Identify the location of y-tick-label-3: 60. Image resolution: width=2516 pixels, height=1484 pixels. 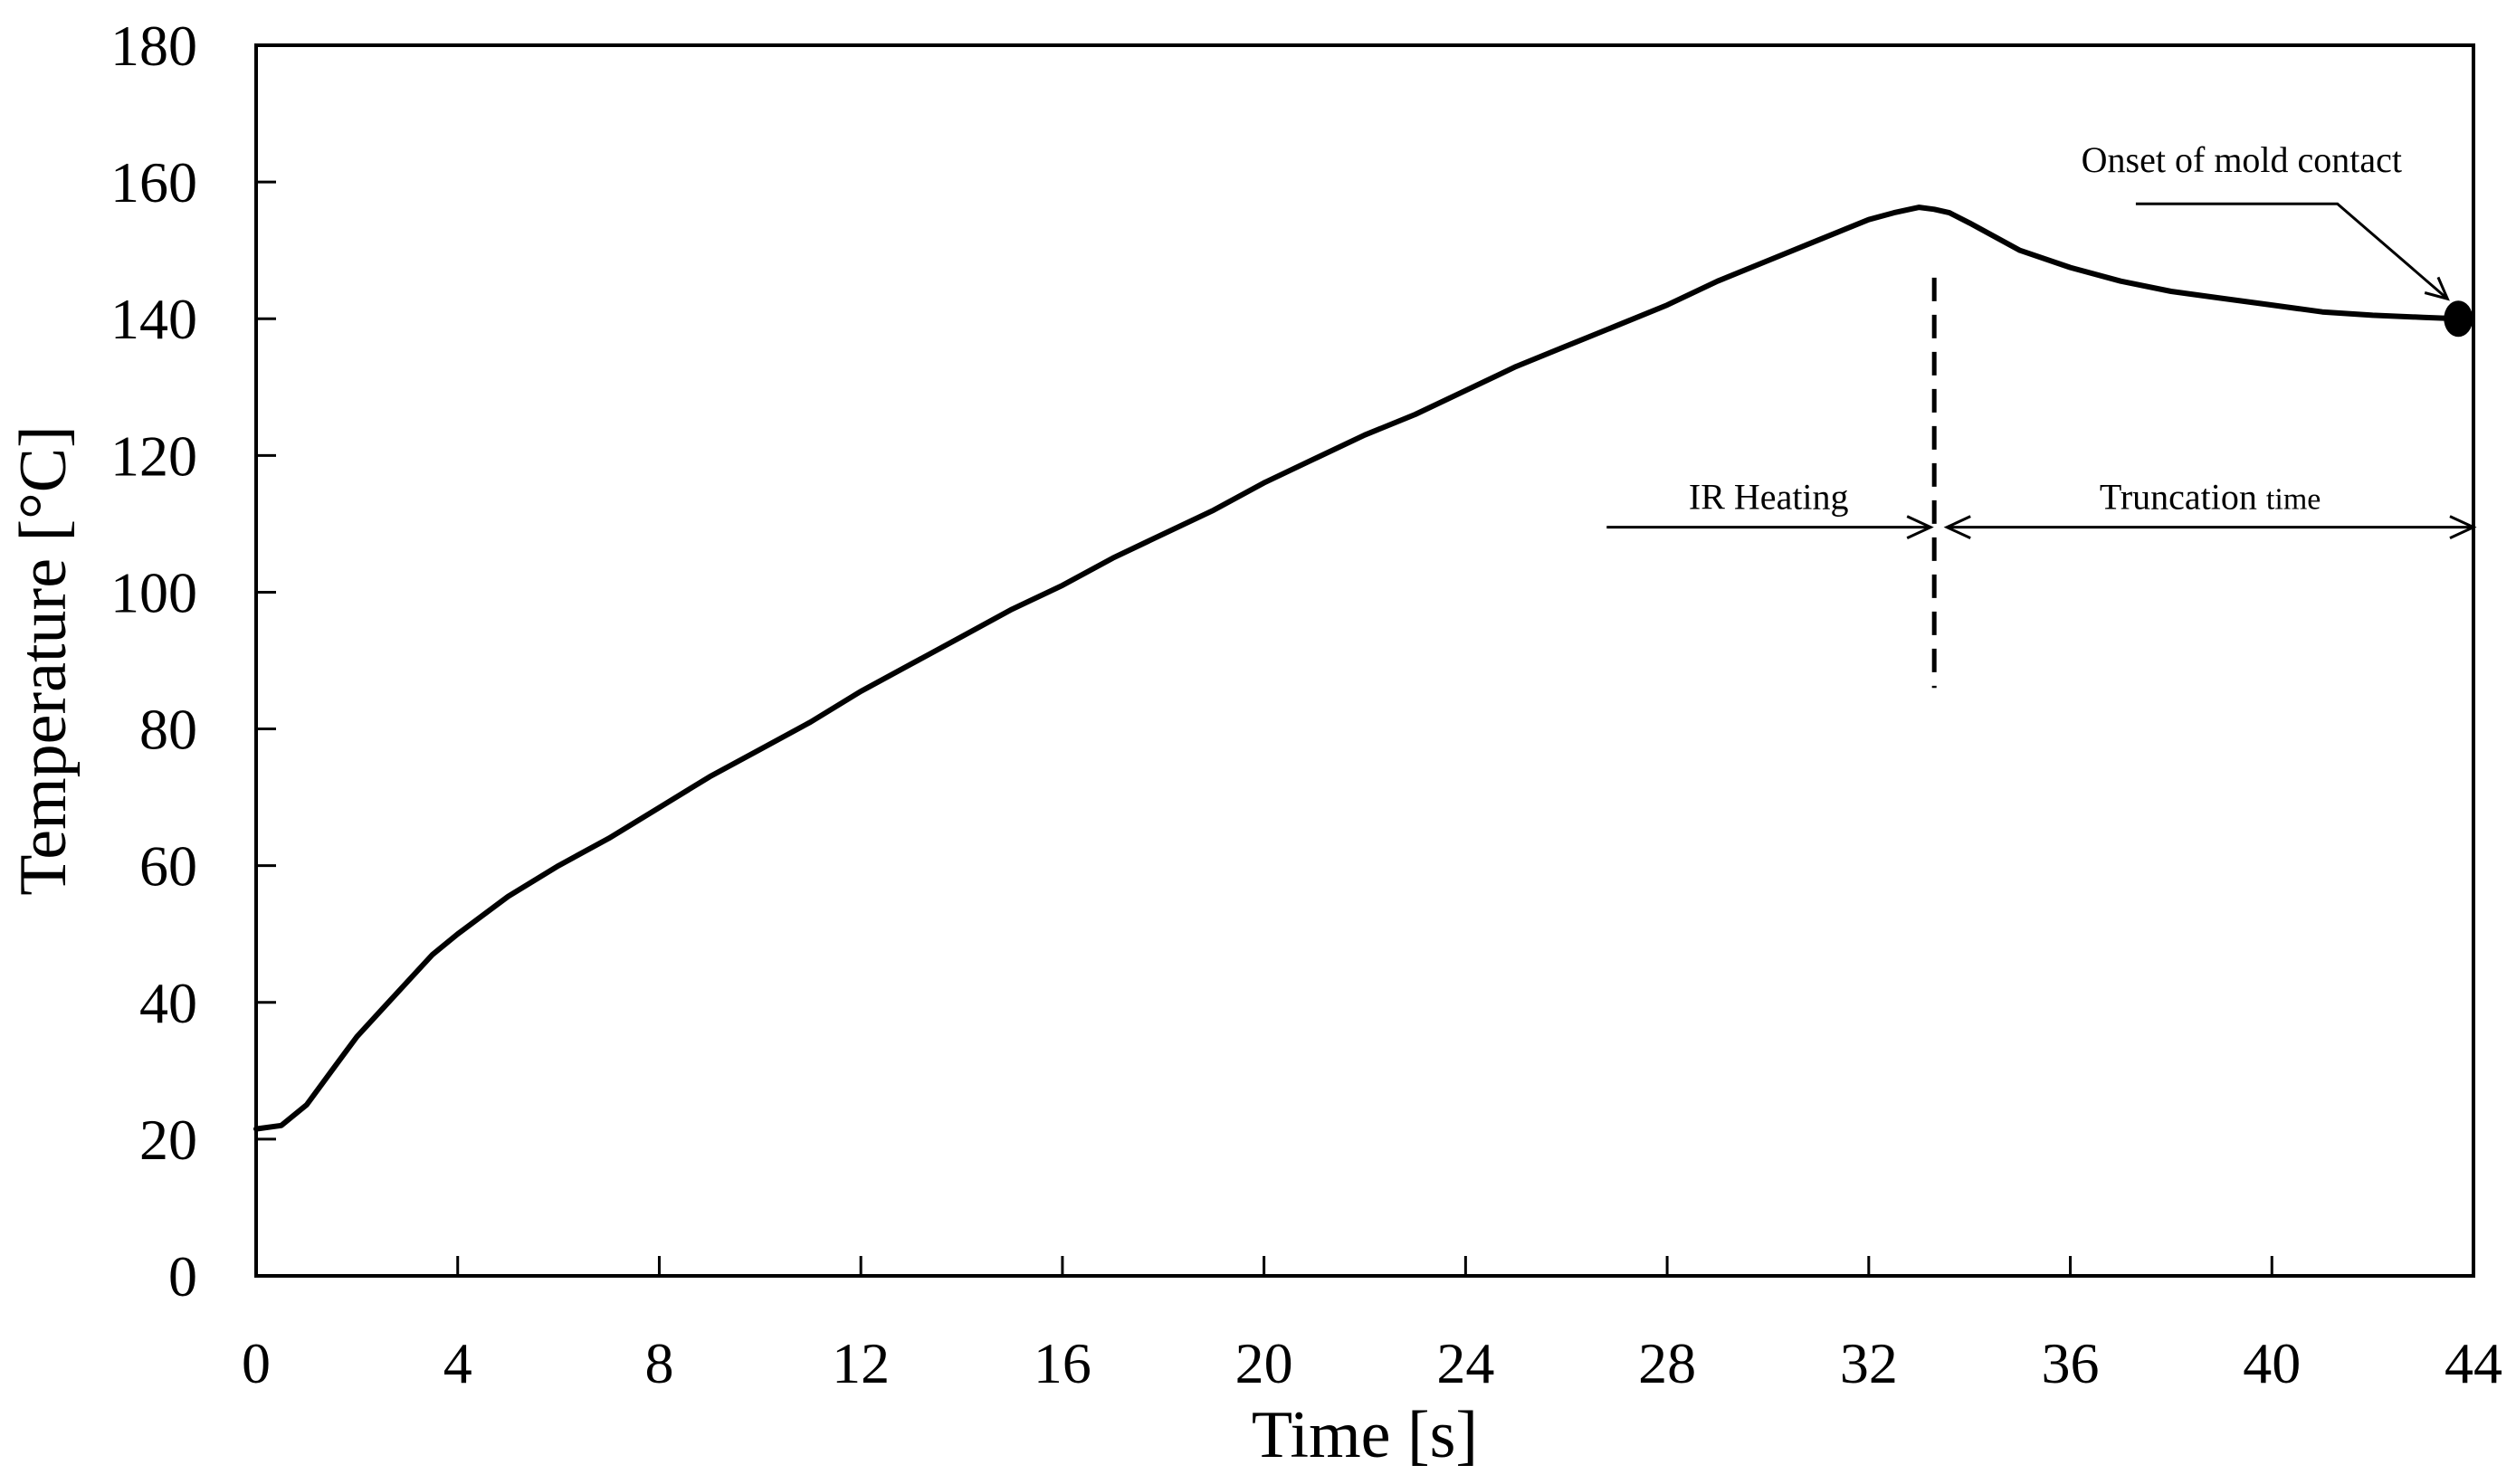
(168, 866).